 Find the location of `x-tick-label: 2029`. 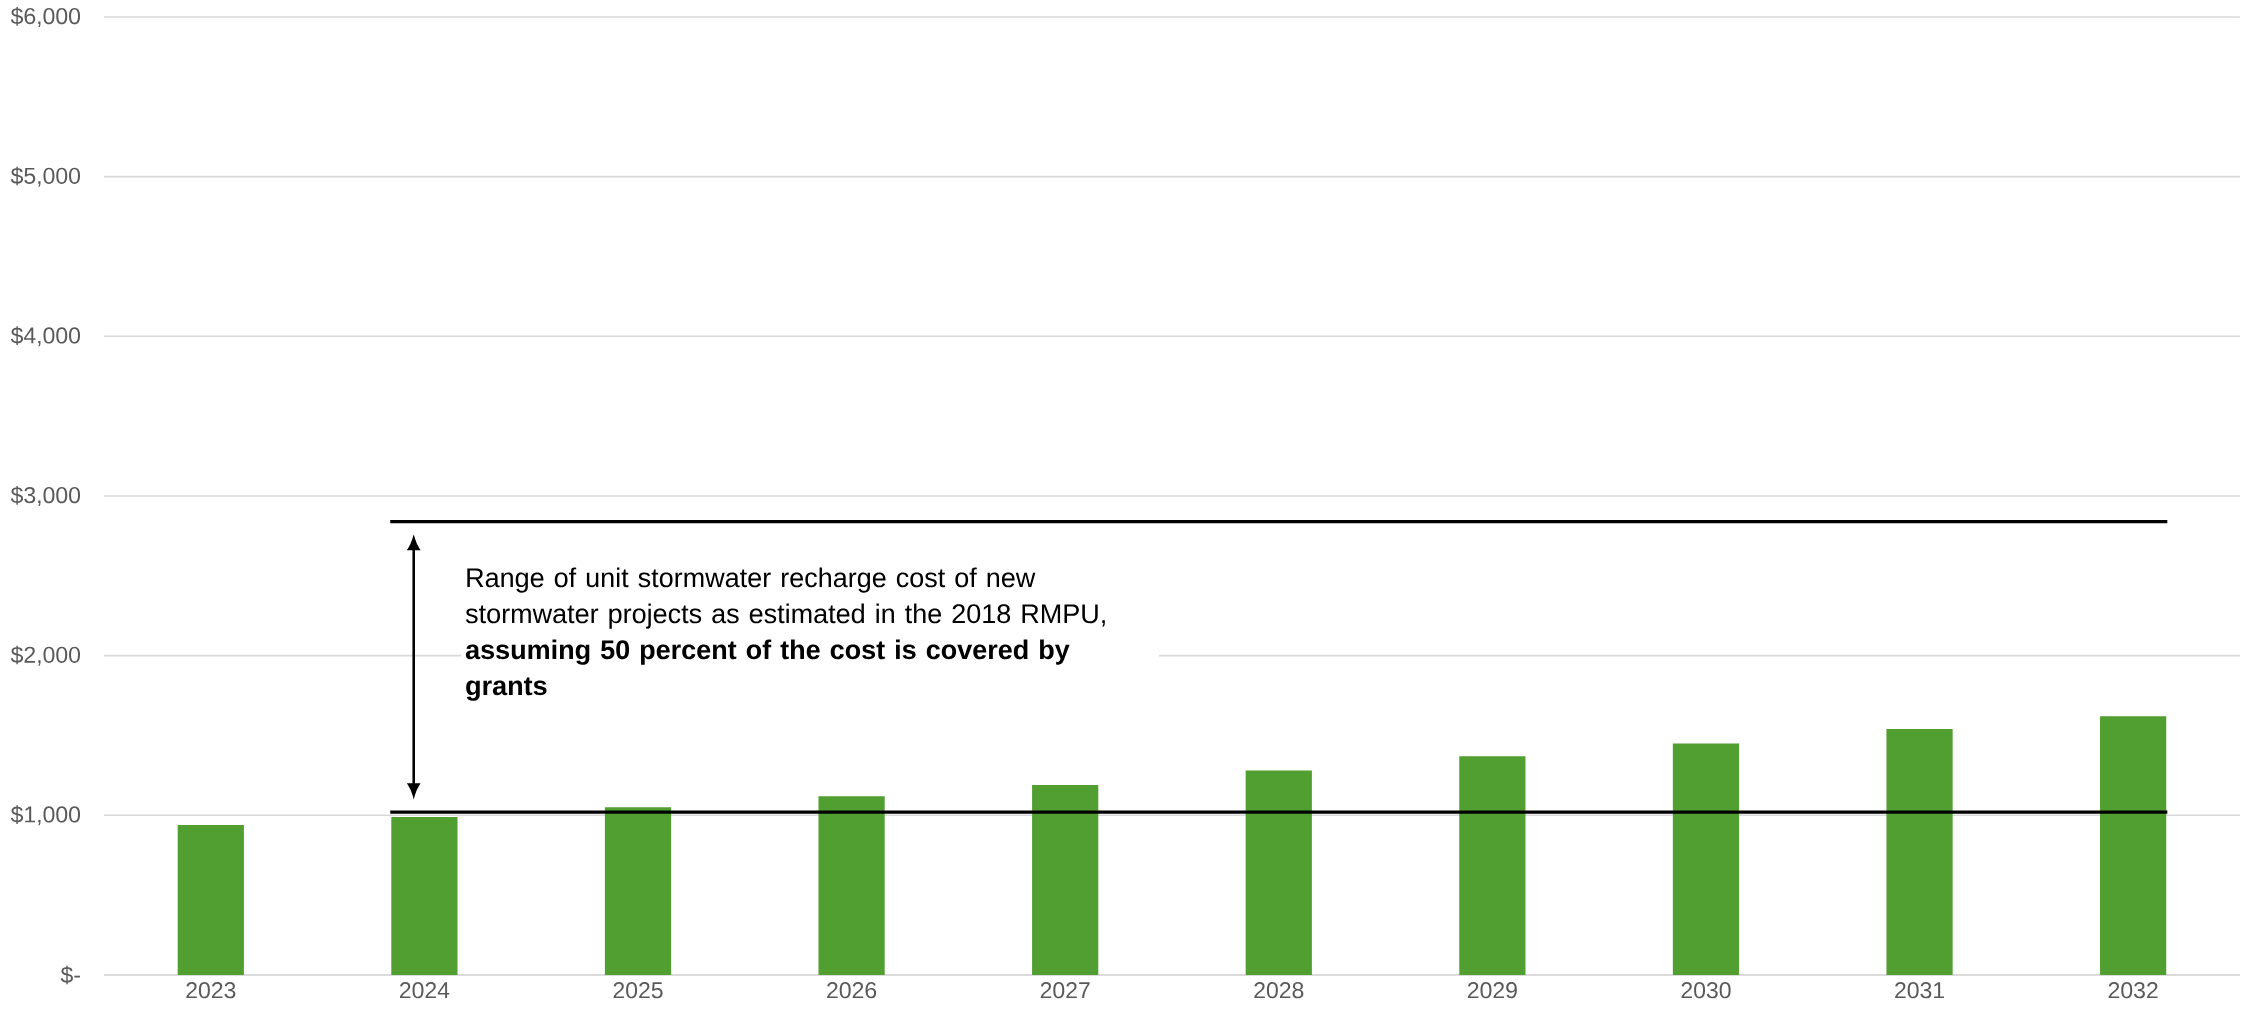

x-tick-label: 2029 is located at coordinates (1492, 990).